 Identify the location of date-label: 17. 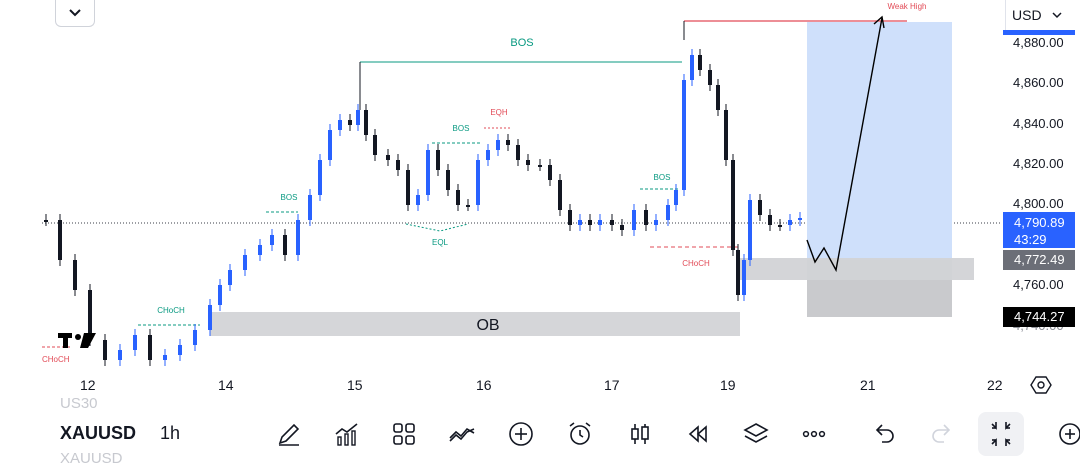
(612, 385).